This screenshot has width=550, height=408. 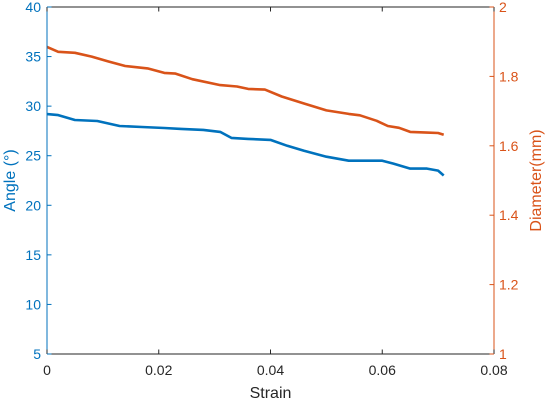 What do you see at coordinates (37, 354) in the screenshot?
I see `y-left-tick-label: 5` at bounding box center [37, 354].